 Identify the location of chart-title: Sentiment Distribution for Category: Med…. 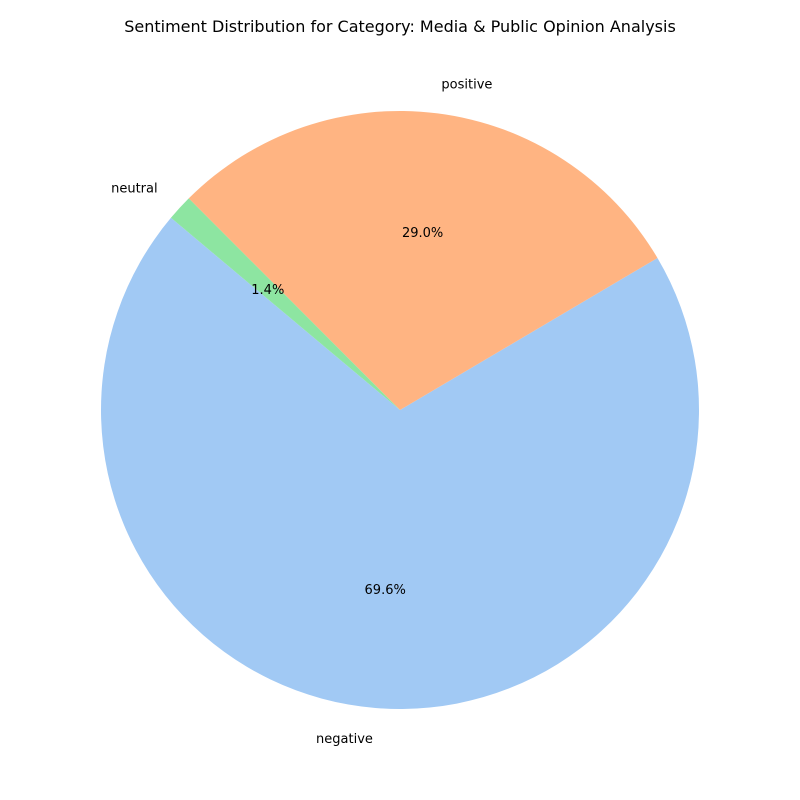
(400, 26).